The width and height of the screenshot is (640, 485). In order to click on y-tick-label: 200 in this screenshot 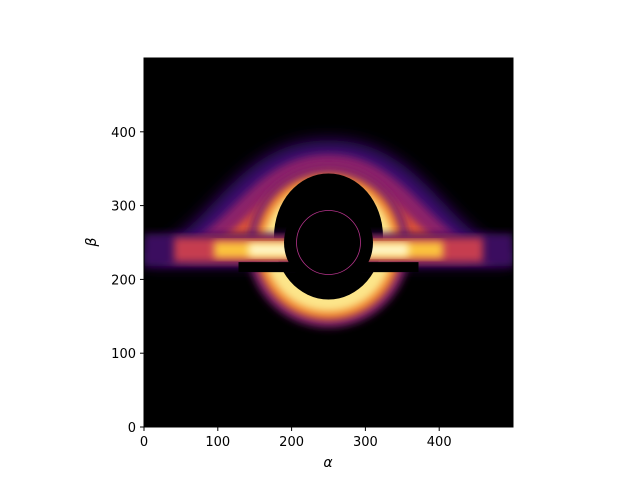, I will do `click(123, 280)`.